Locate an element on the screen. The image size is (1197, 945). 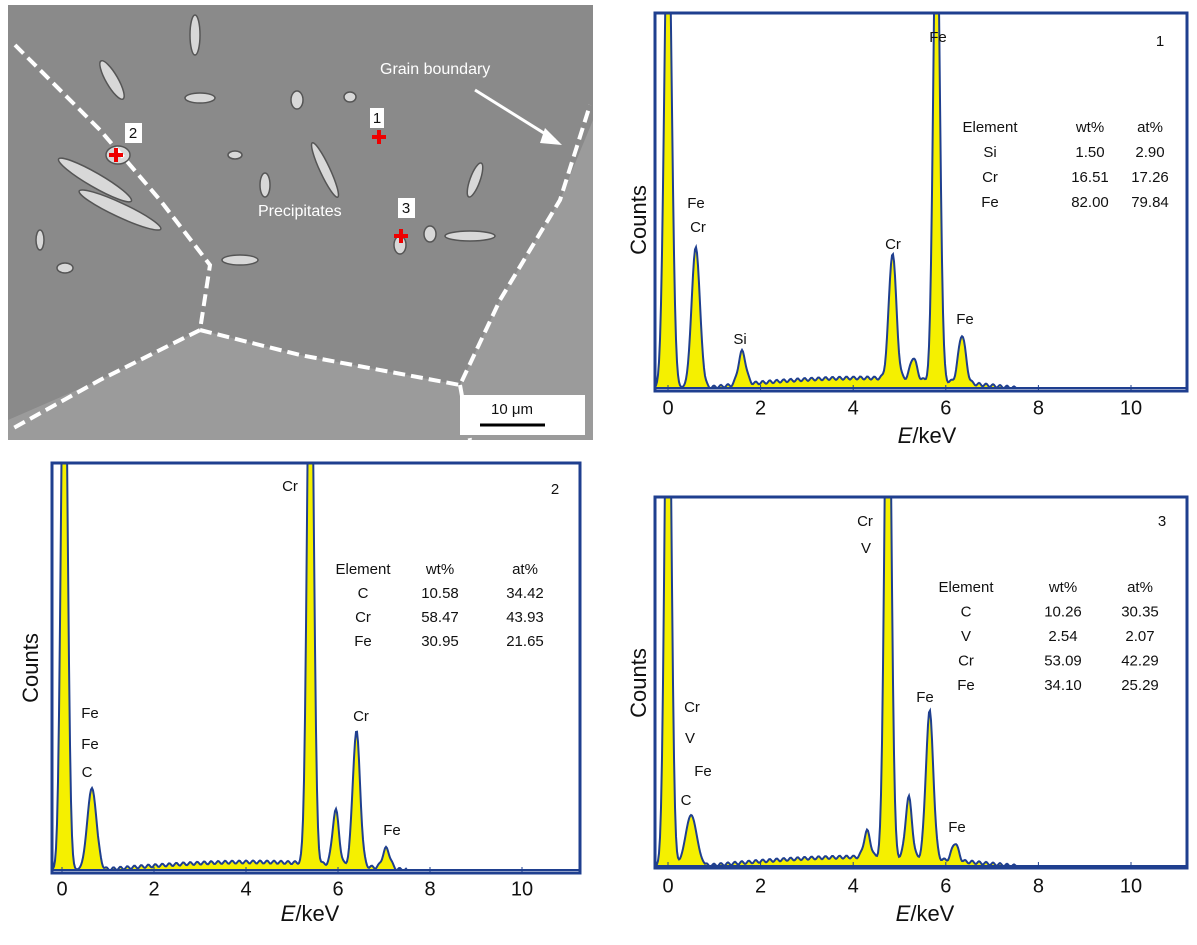
peak-label: V is located at coordinates (866, 548).